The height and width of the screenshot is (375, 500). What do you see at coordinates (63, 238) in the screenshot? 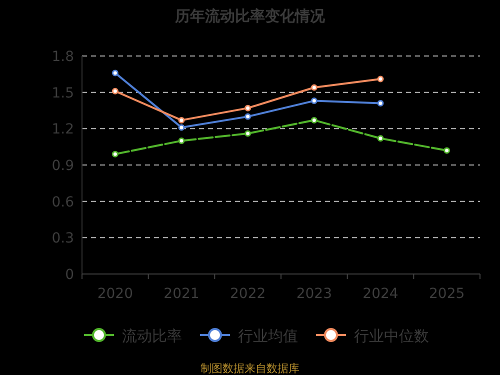
I see `y-tick-label: 0.3` at bounding box center [63, 238].